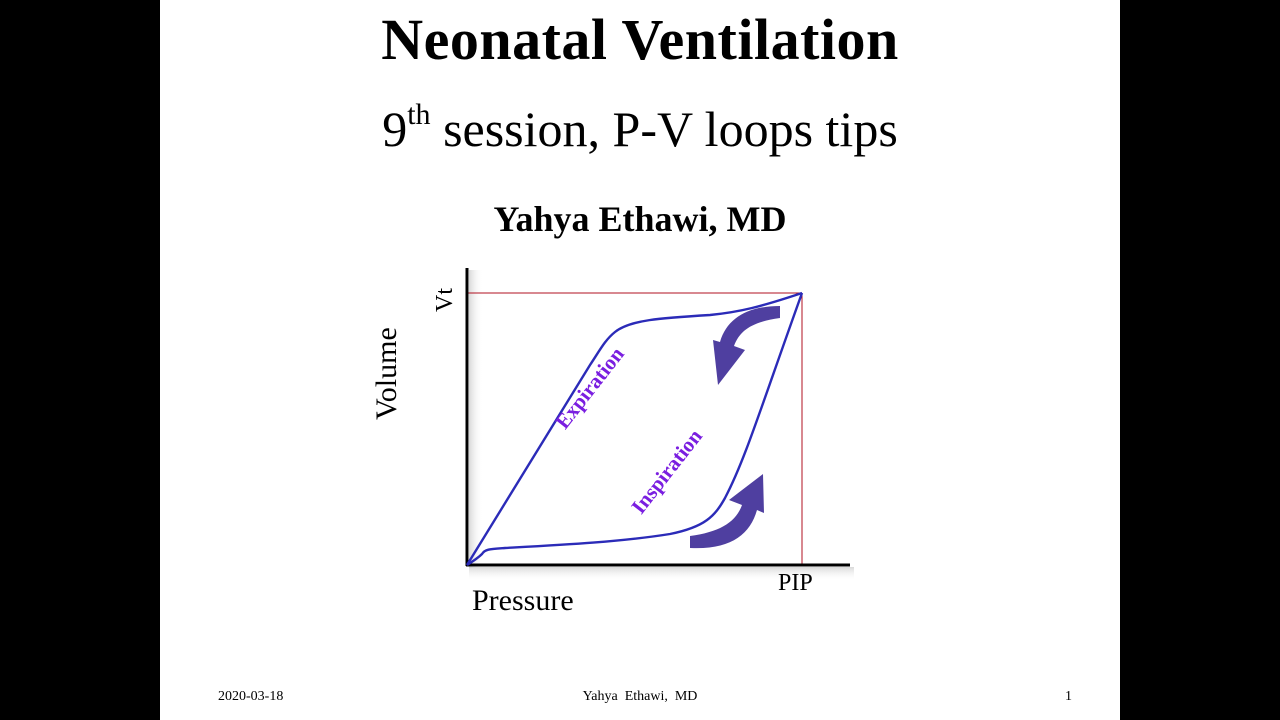 The width and height of the screenshot is (1280, 720). I want to click on footer-author: Yahya Ethawi, MD, so click(640, 696).